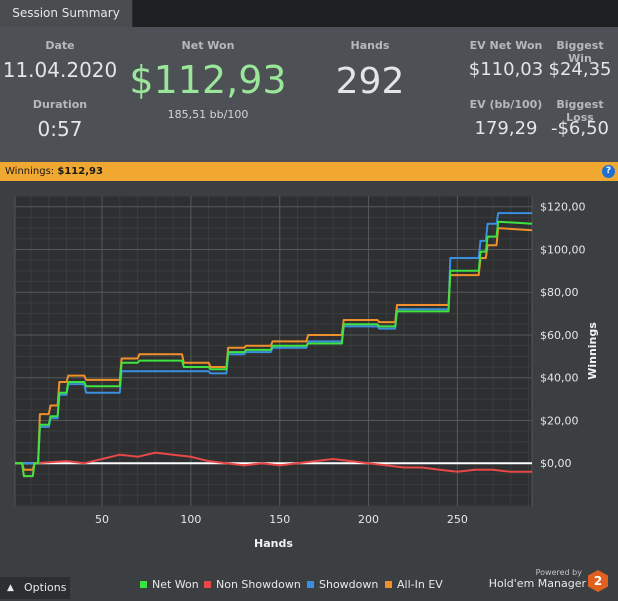 The height and width of the screenshot is (601, 618). Describe the element at coordinates (45, 587) in the screenshot. I see `options-label: Options` at that location.